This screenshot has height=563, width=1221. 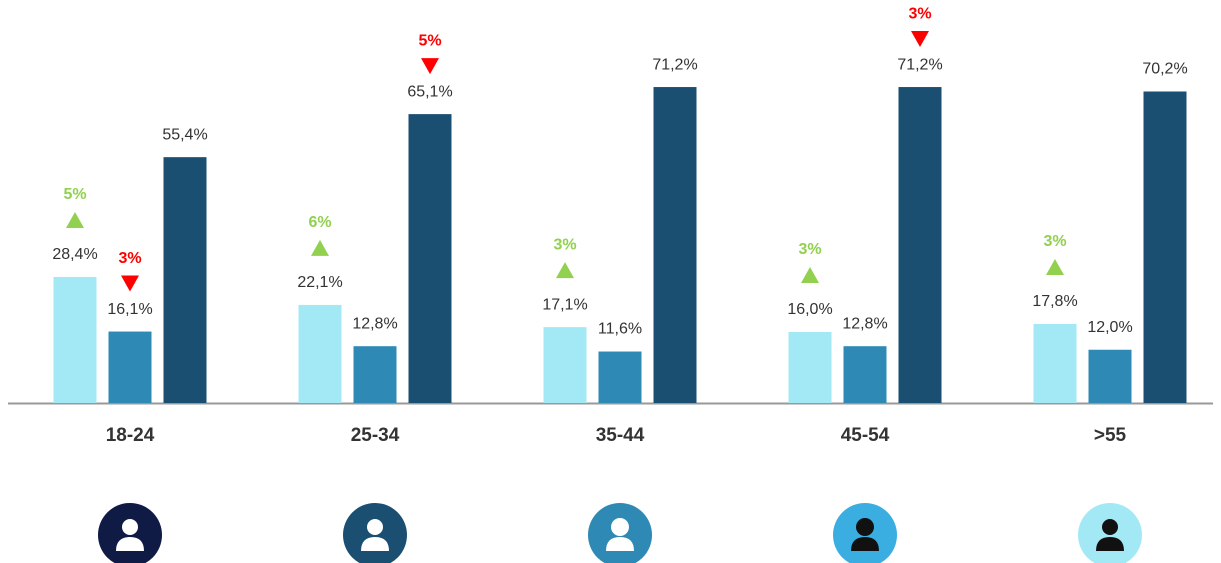 What do you see at coordinates (564, 304) in the screenshot?
I see `value-label: 17,1%` at bounding box center [564, 304].